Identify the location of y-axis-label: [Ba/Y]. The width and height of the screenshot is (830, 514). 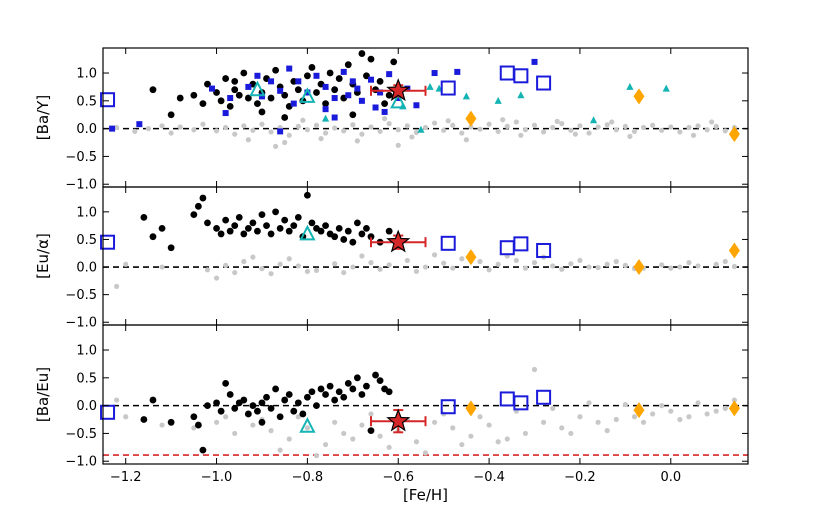
(43, 117).